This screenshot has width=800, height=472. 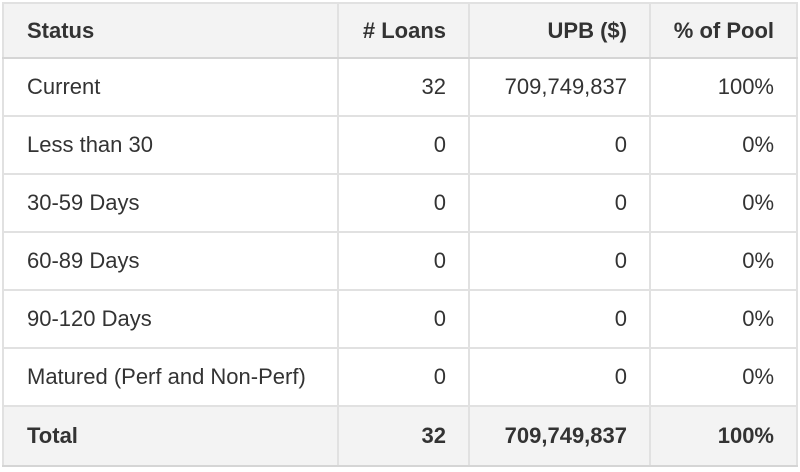 I want to click on total-upb: 709,749,837, so click(x=559, y=436).